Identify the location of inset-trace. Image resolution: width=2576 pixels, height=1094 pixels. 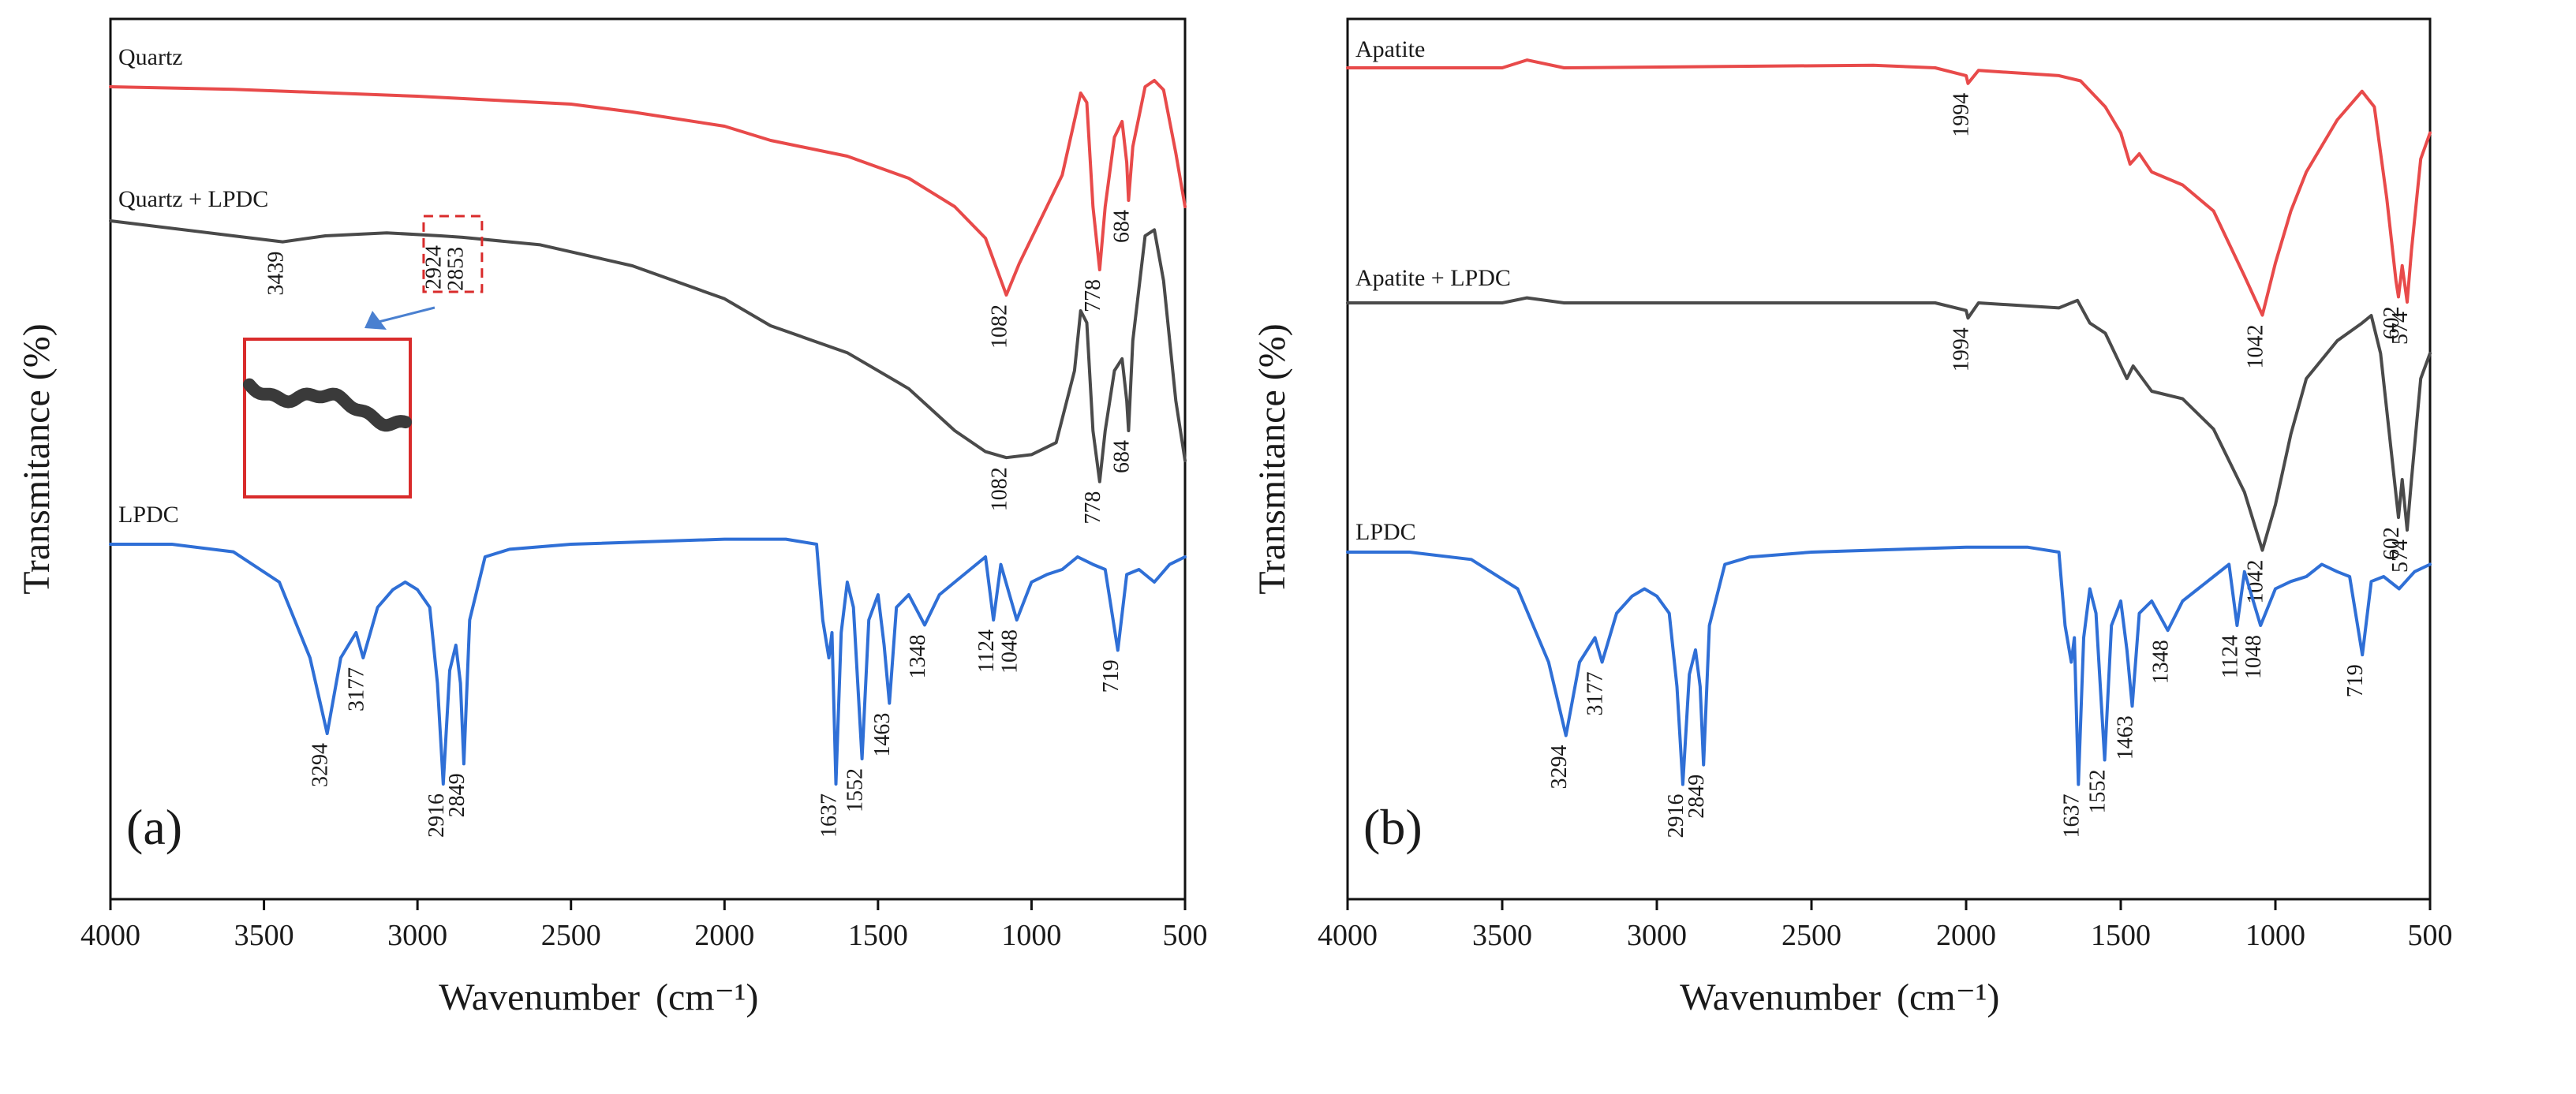
(327, 405).